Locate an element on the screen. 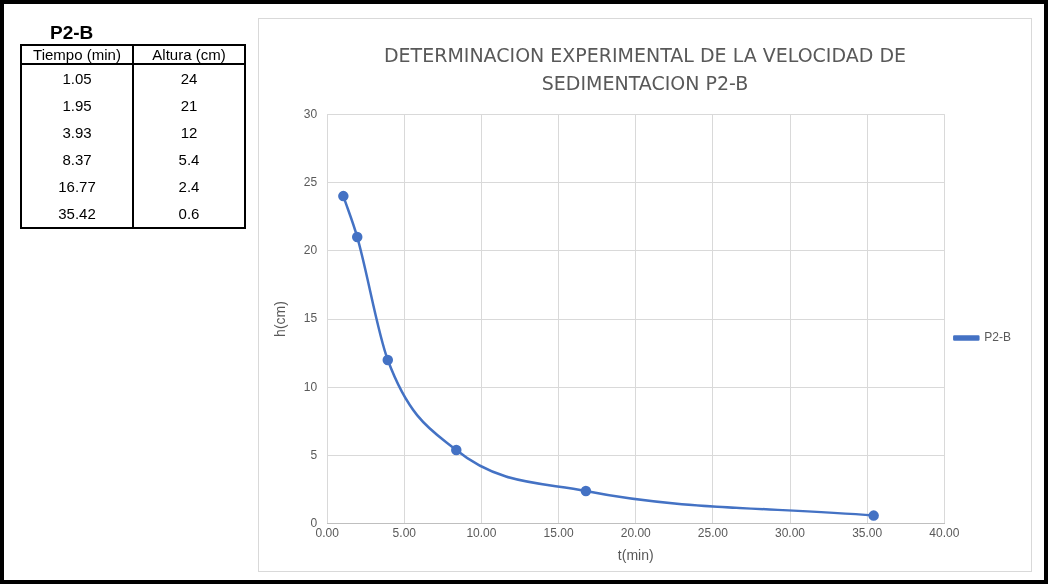 This screenshot has width=1048, height=584. text: 35.42 is located at coordinates (77, 214).